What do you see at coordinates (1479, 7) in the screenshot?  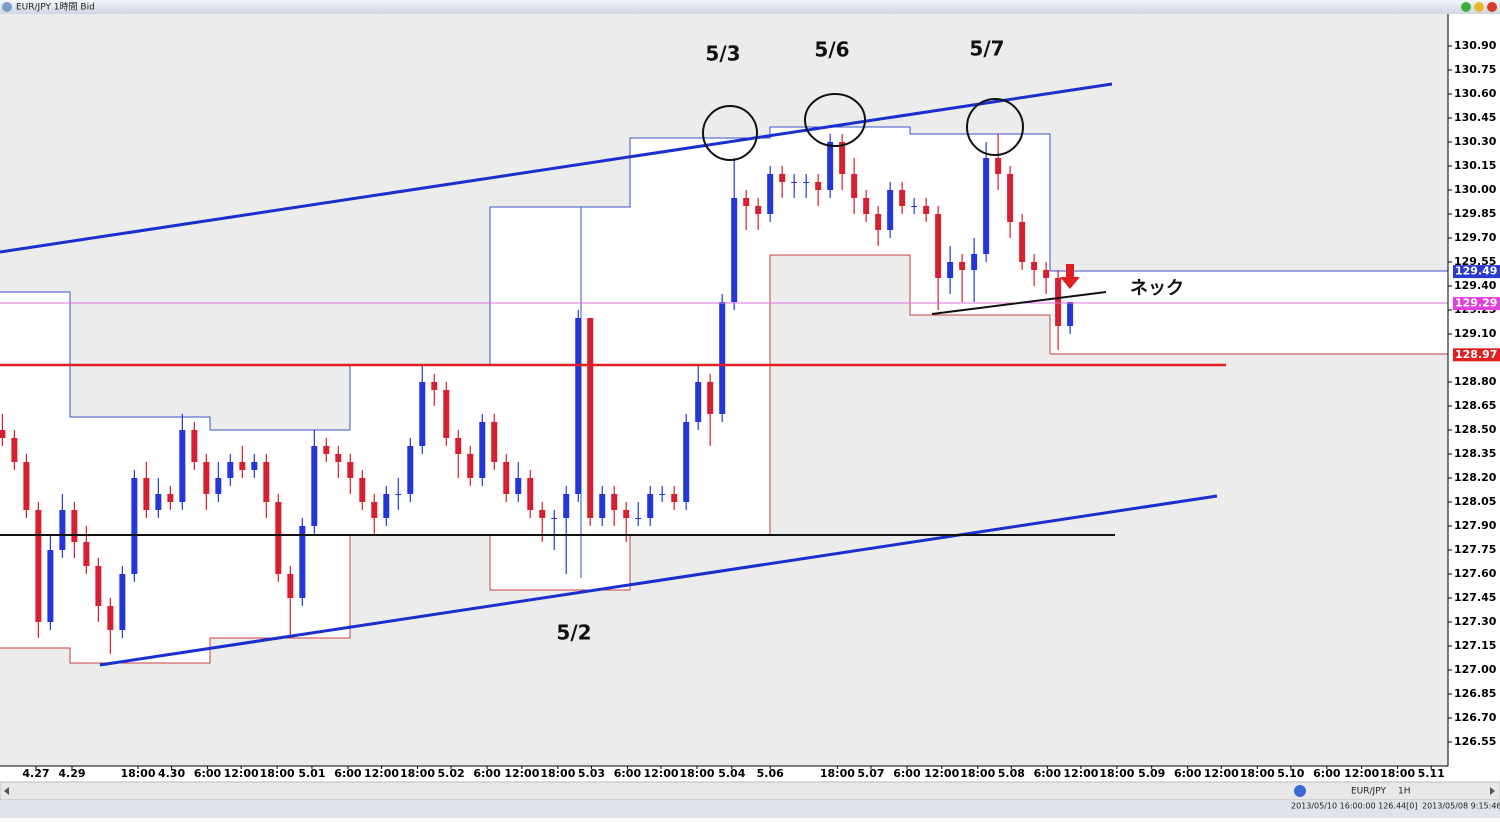 I see `maximize-button` at bounding box center [1479, 7].